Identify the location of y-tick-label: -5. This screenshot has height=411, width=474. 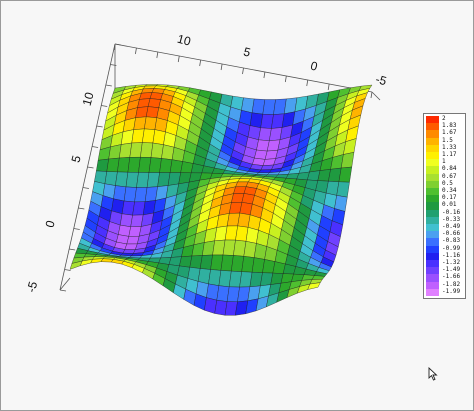
(32, 287).